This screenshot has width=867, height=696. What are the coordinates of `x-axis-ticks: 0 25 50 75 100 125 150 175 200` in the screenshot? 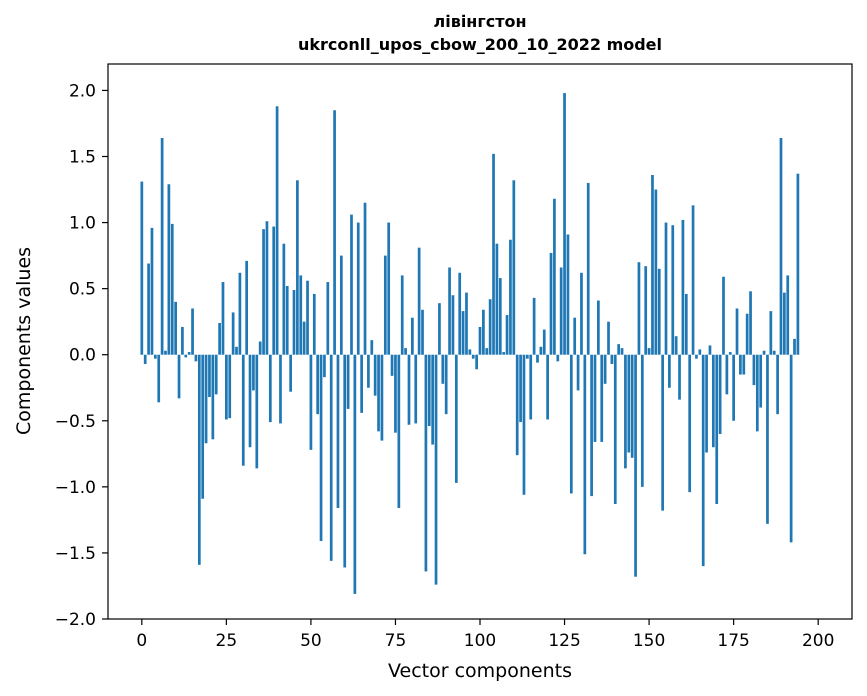 It's located at (485, 635).